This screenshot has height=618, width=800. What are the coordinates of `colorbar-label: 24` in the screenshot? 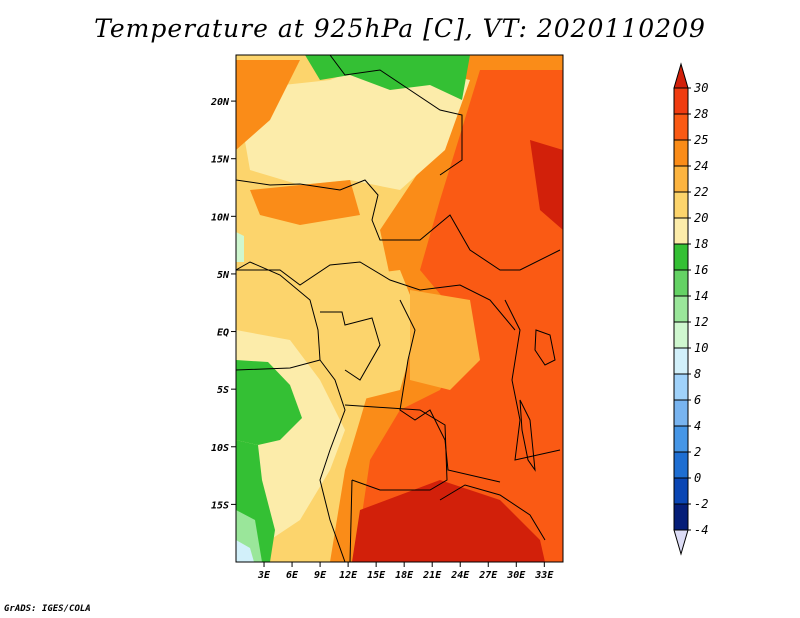 It's located at (701, 166).